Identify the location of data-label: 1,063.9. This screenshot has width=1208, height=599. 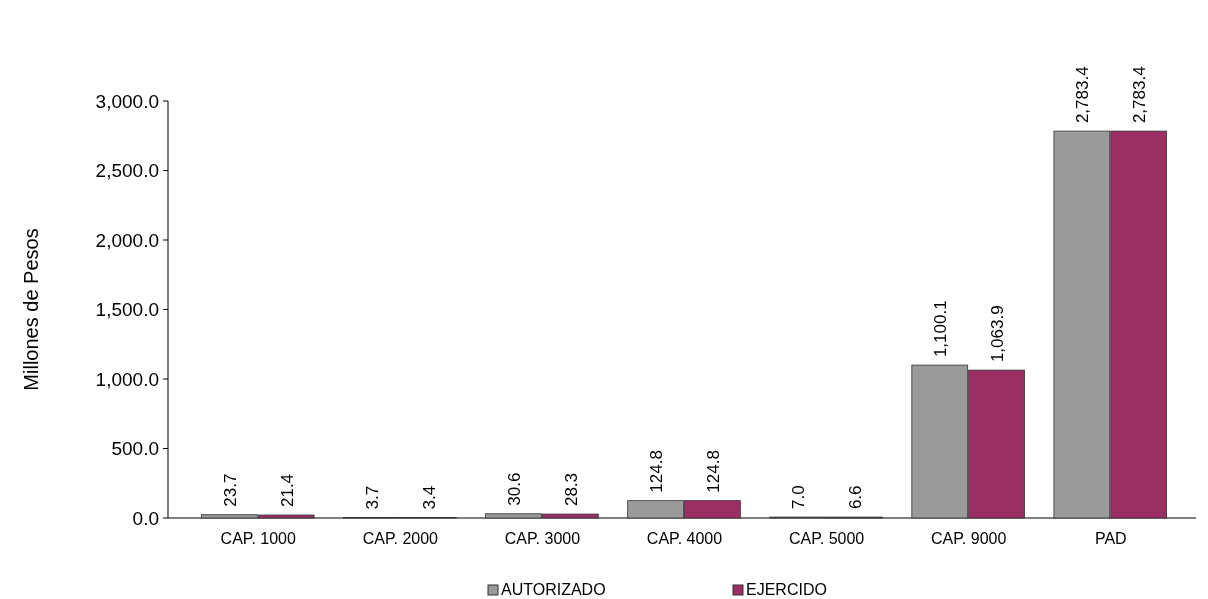
(998, 334).